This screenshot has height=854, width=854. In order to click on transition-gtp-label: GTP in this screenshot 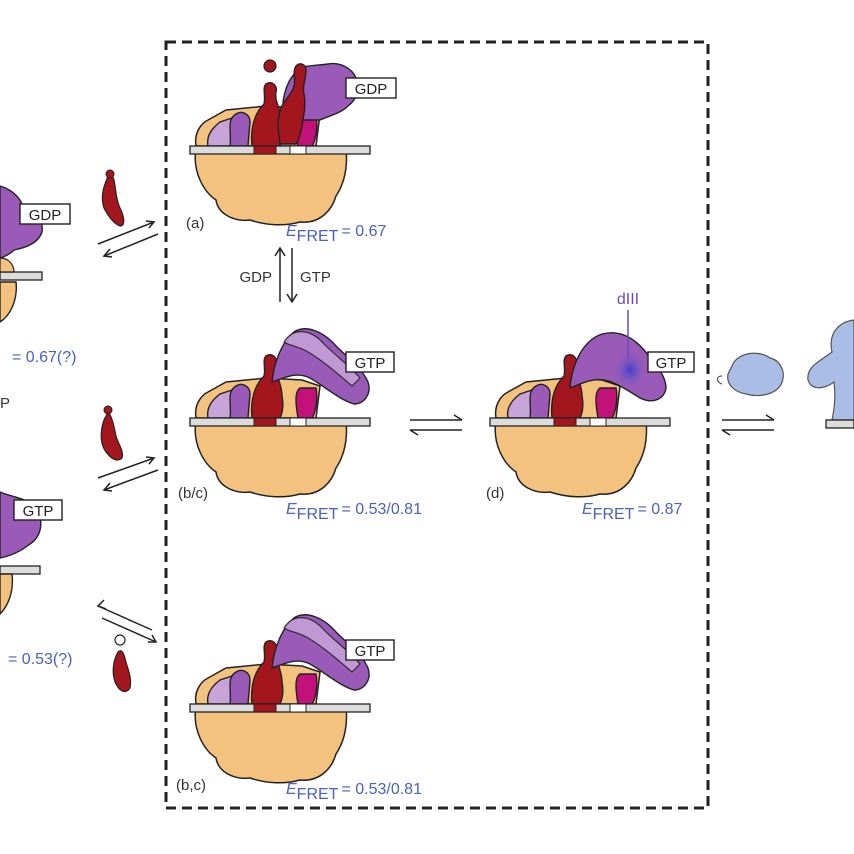, I will do `click(315, 277)`.